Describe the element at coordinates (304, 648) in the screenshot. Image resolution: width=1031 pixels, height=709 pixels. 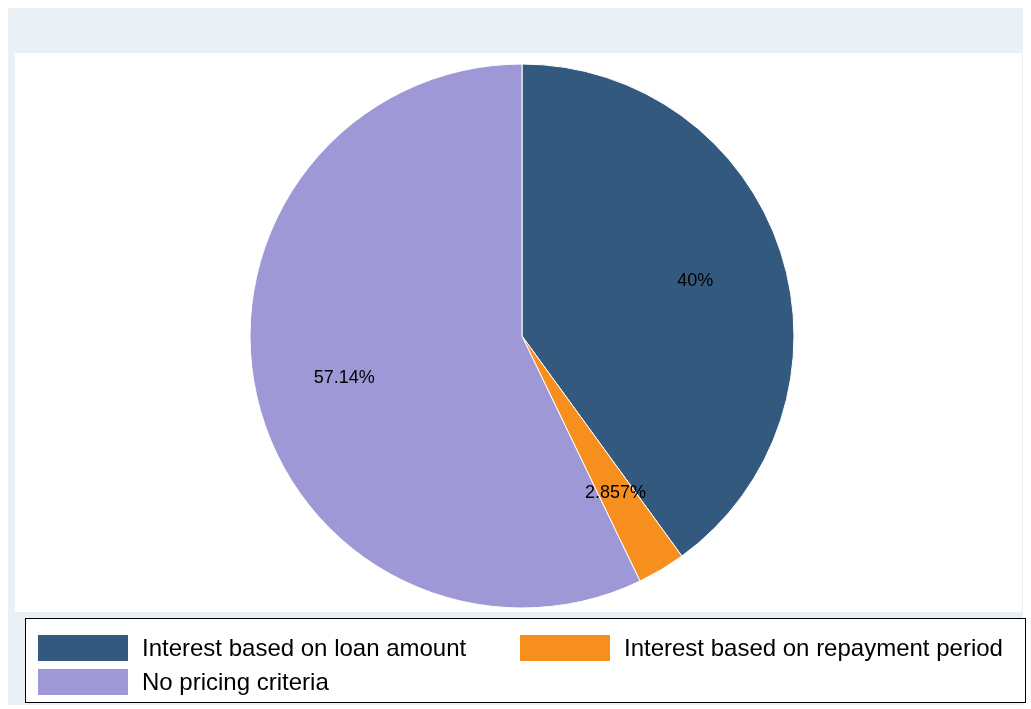
I see `legend-label: Interest based on loan amount` at that location.